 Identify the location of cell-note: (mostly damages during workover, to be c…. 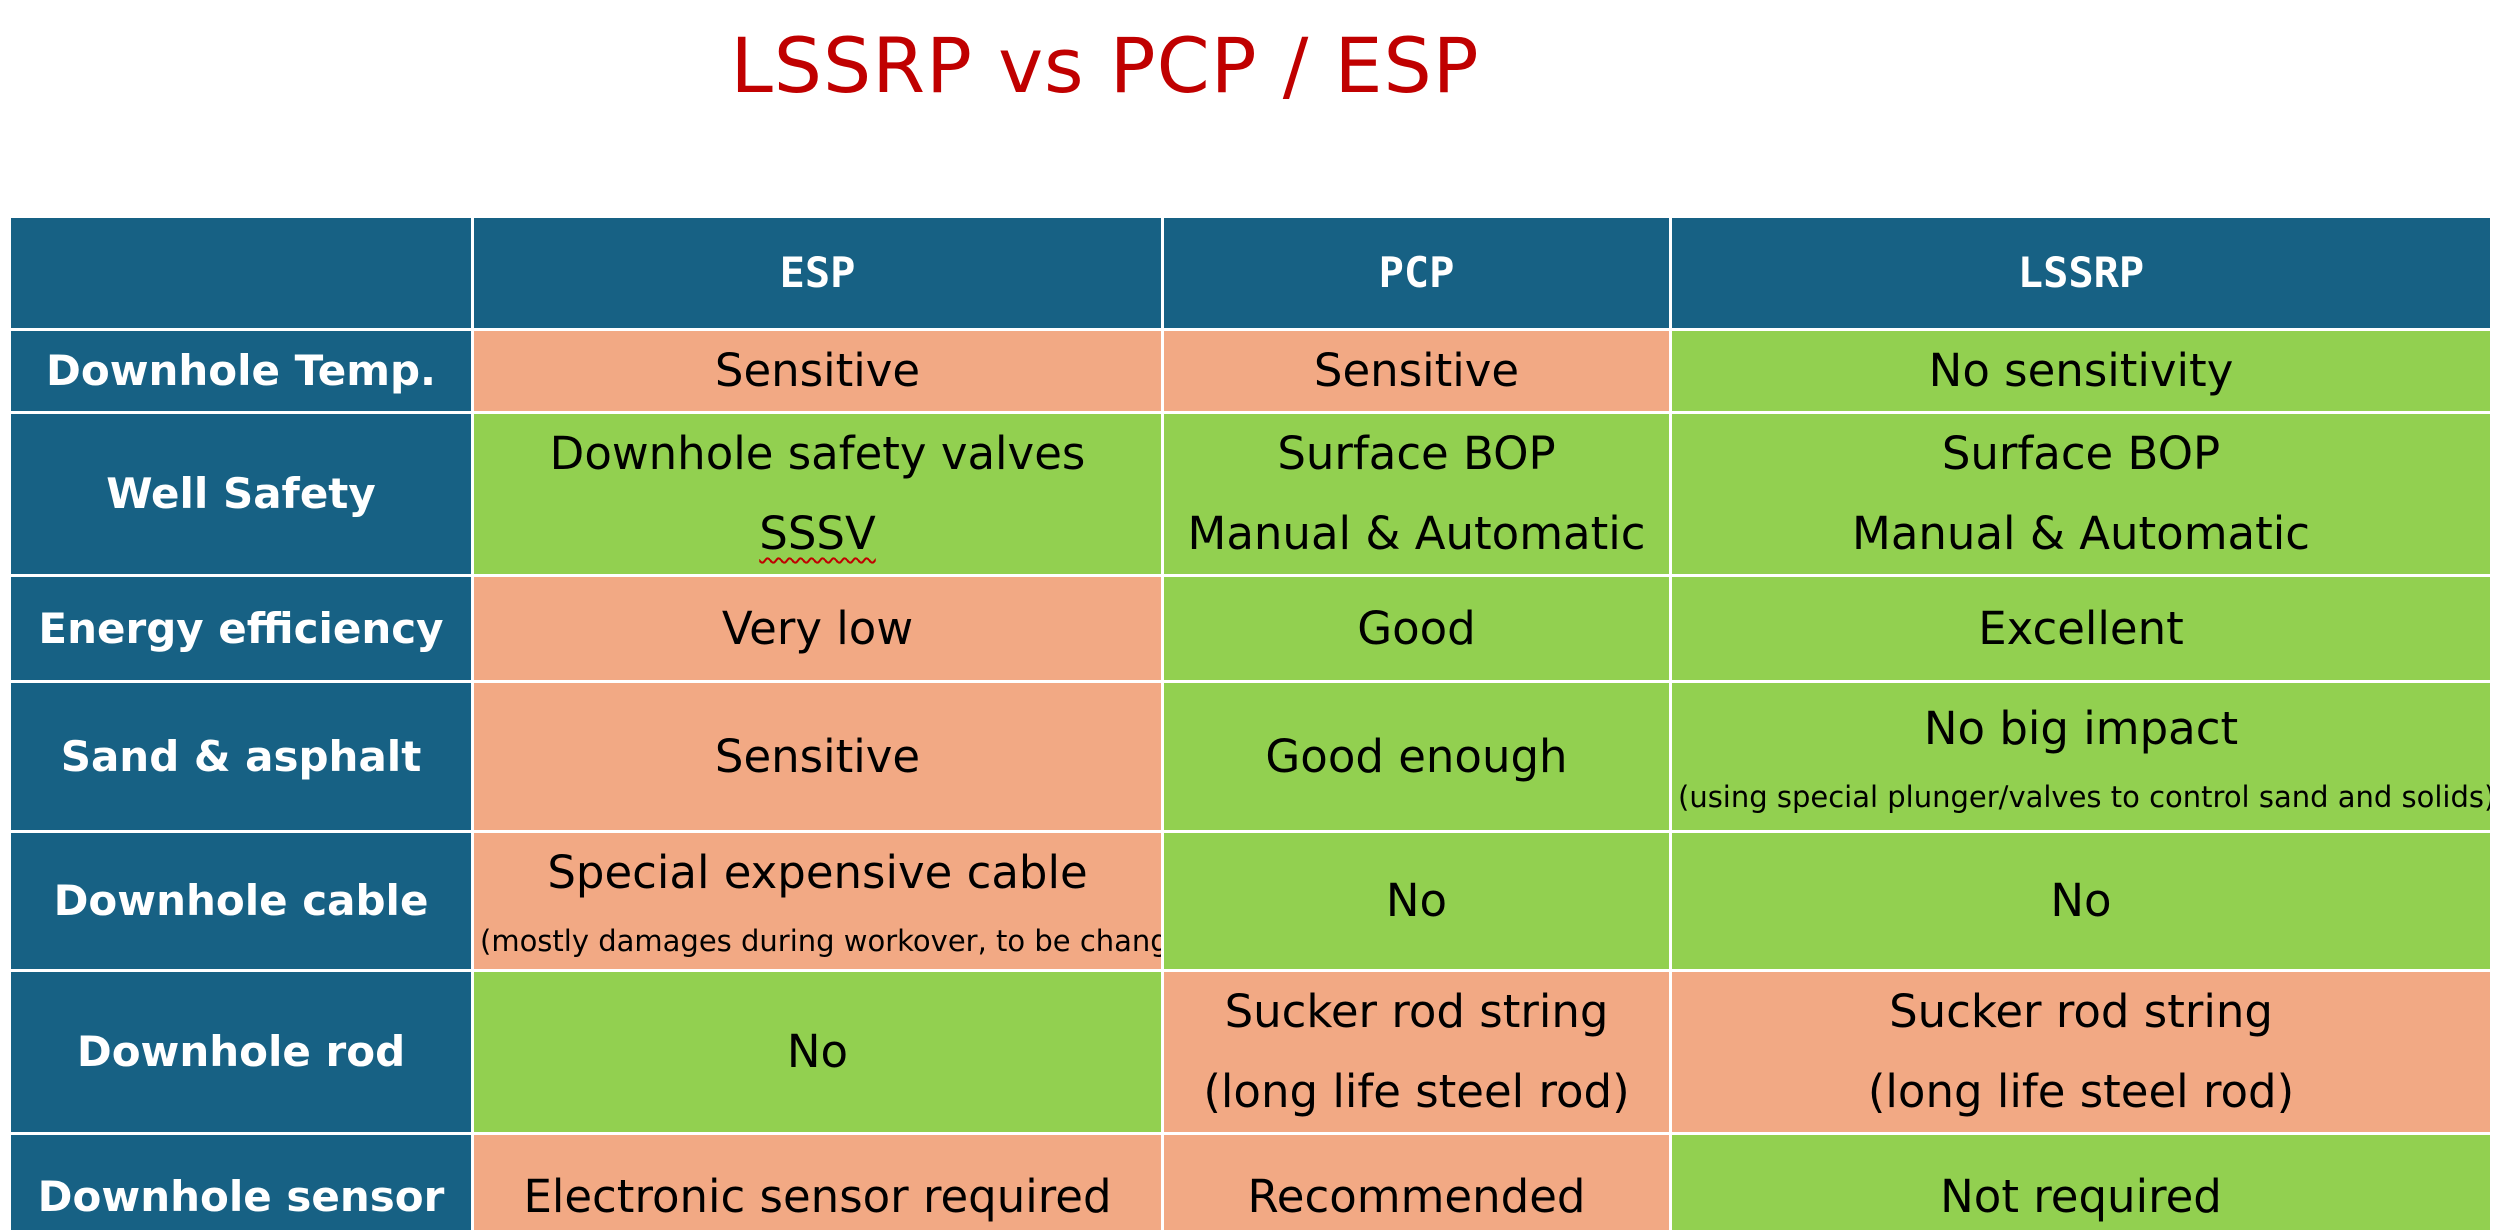
(821, 941).